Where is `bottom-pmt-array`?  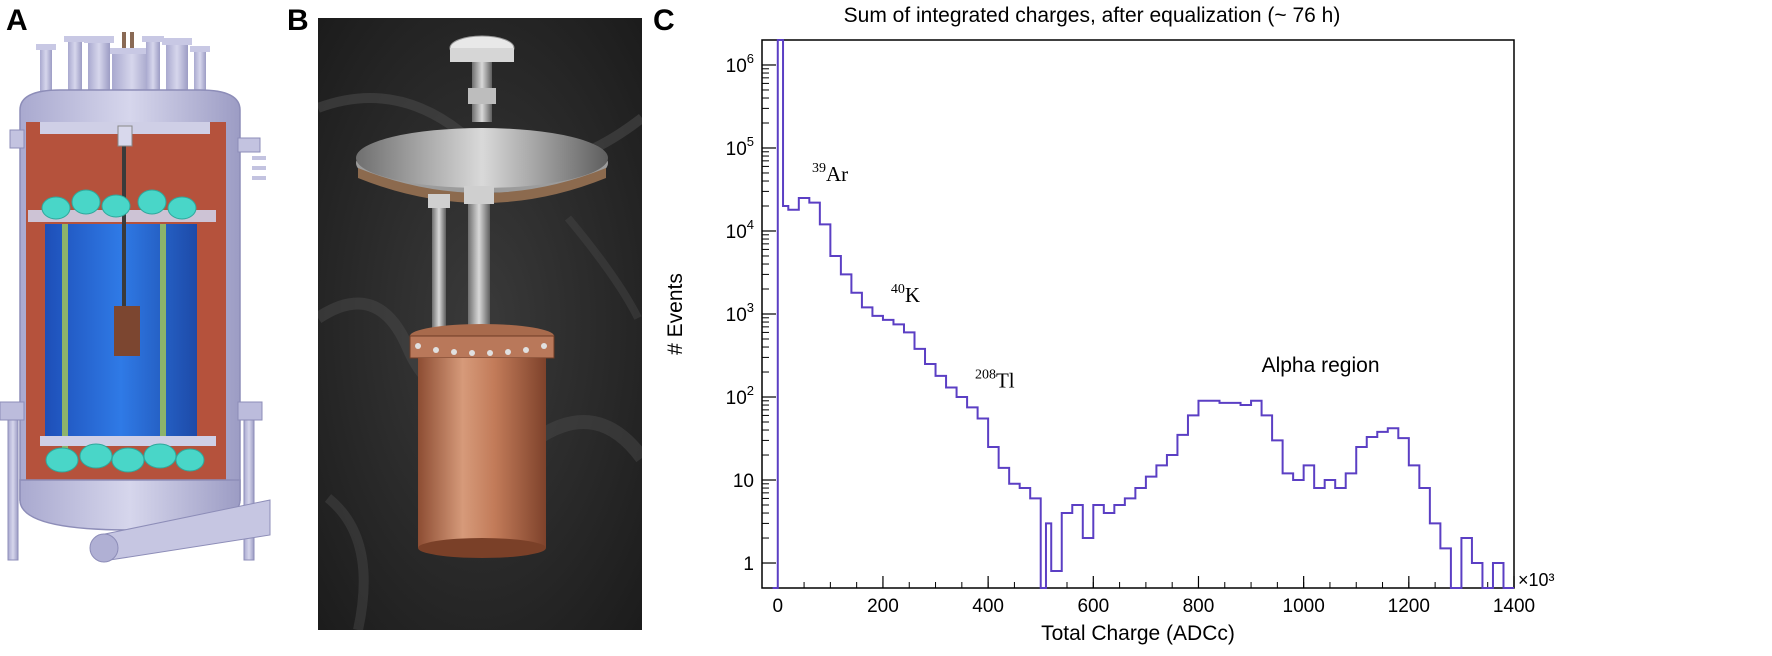
bottom-pmt-array is located at coordinates (125, 458).